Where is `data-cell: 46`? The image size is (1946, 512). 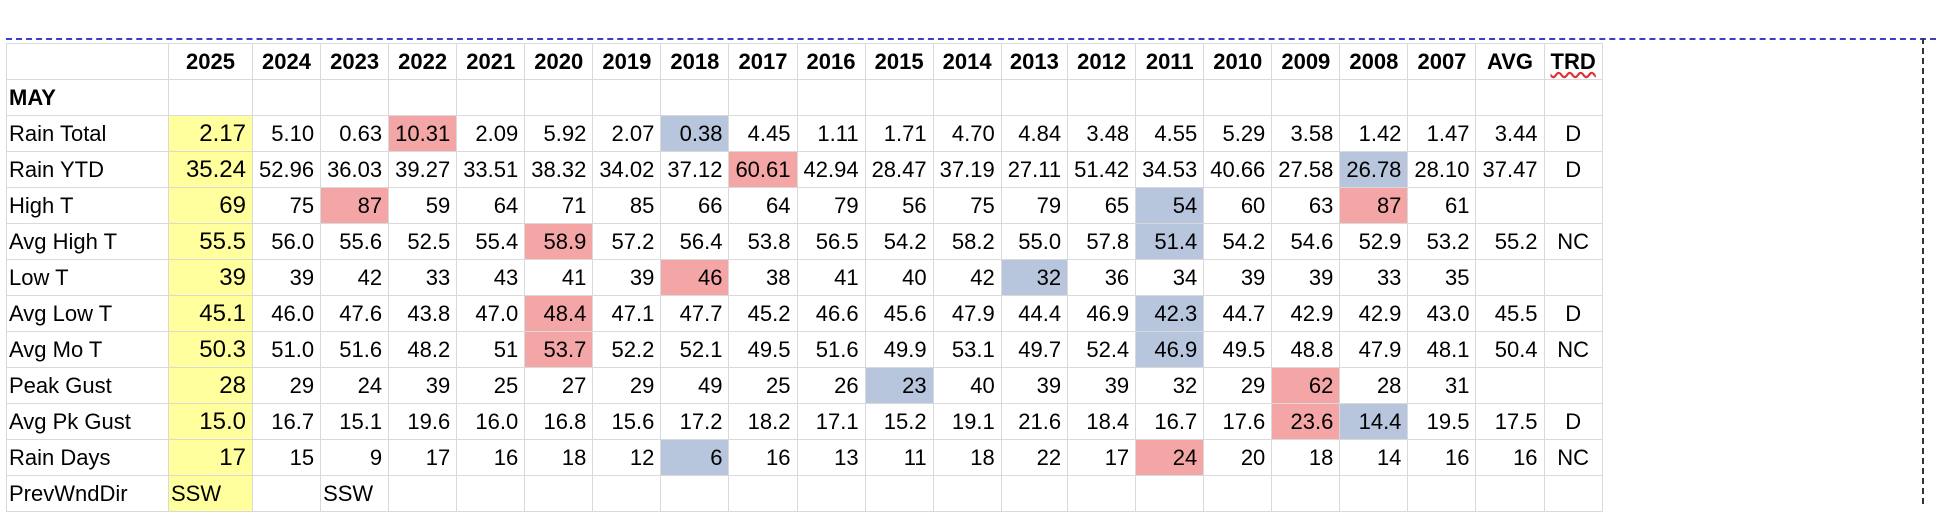 data-cell: 46 is located at coordinates (695, 277).